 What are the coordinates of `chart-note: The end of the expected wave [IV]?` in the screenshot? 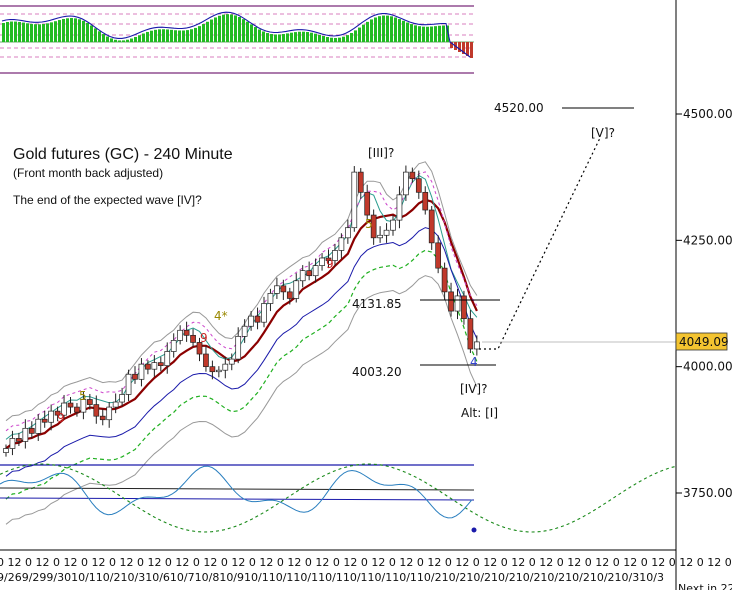 It's located at (107, 200).